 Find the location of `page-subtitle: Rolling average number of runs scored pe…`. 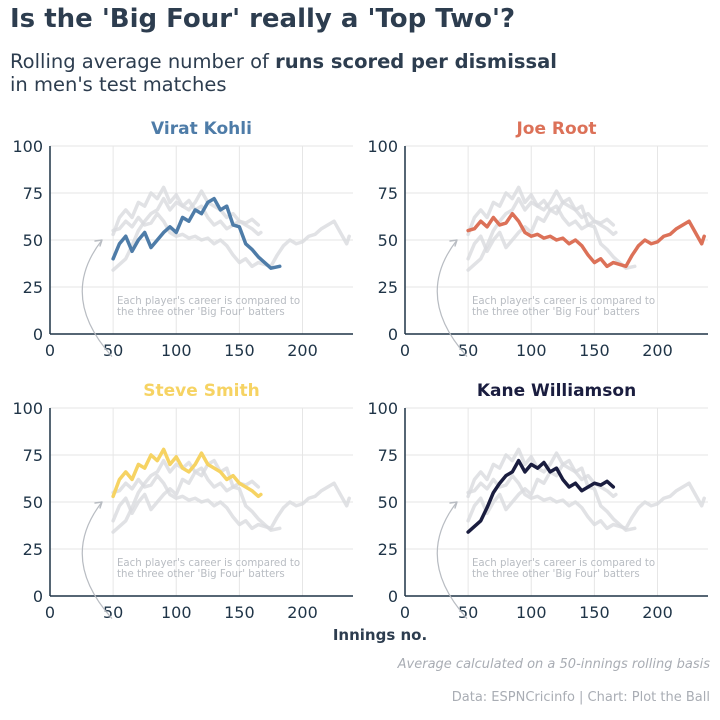

page-subtitle: Rolling average number of runs scored pe… is located at coordinates (360, 73).